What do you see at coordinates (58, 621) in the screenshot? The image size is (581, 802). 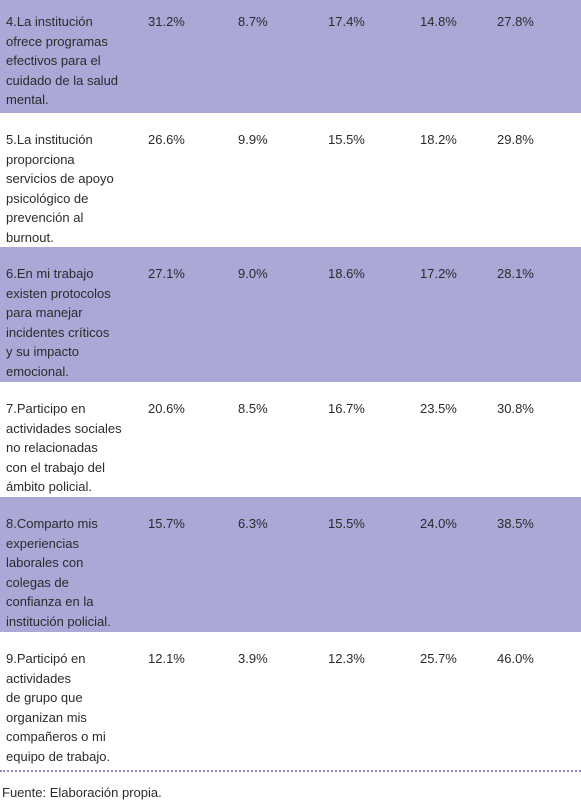 I see `label-line: institución policial.` at bounding box center [58, 621].